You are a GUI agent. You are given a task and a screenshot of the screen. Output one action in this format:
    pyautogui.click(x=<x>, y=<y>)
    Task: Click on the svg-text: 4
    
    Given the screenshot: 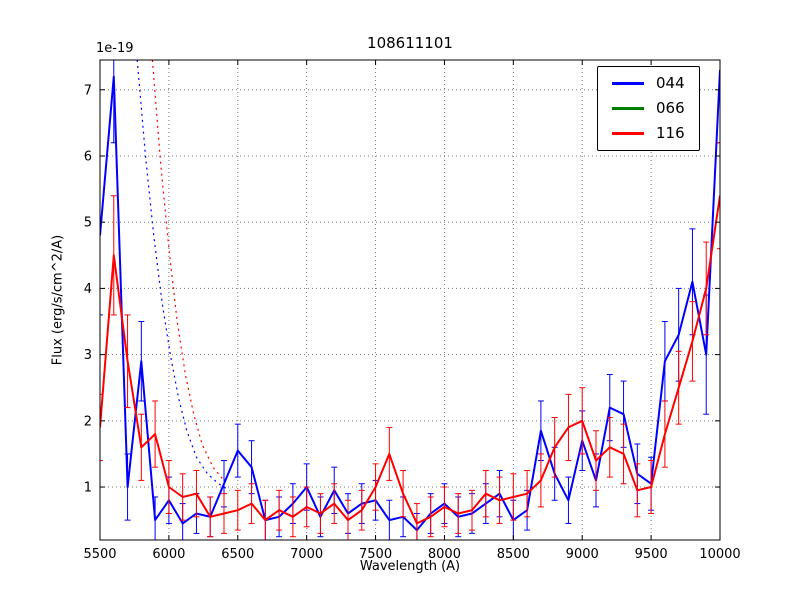 What is the action you would take?
    pyautogui.click(x=88, y=289)
    